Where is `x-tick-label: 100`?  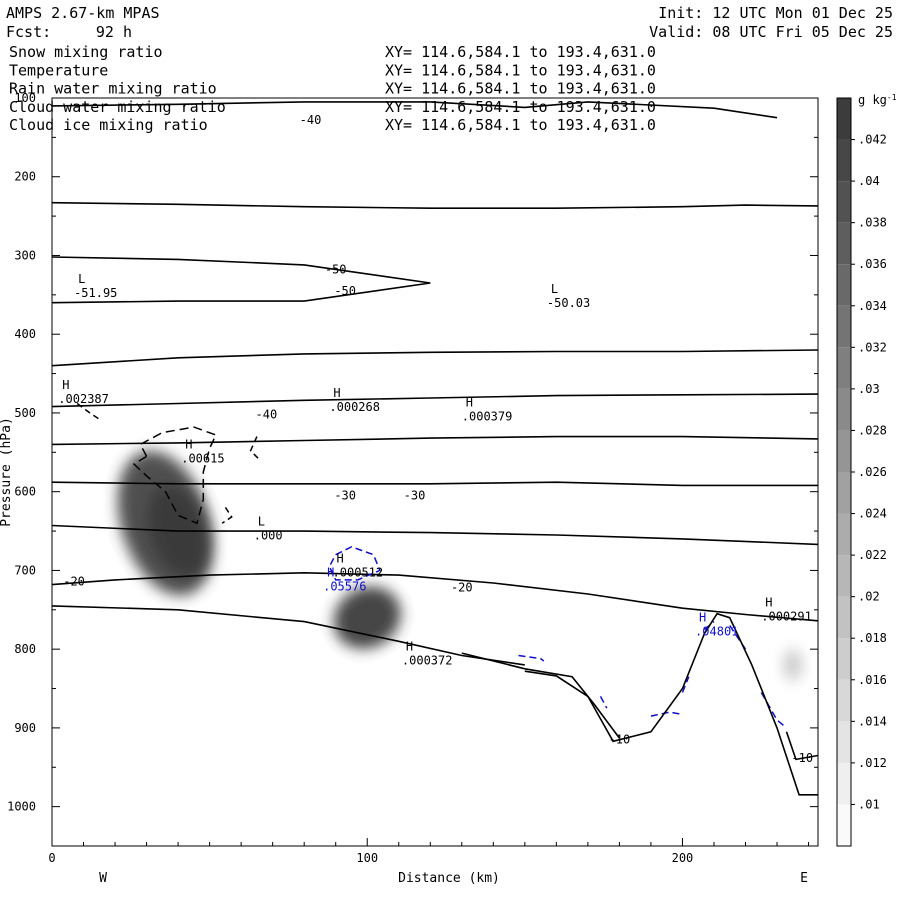 x-tick-label: 100 is located at coordinates (367, 858).